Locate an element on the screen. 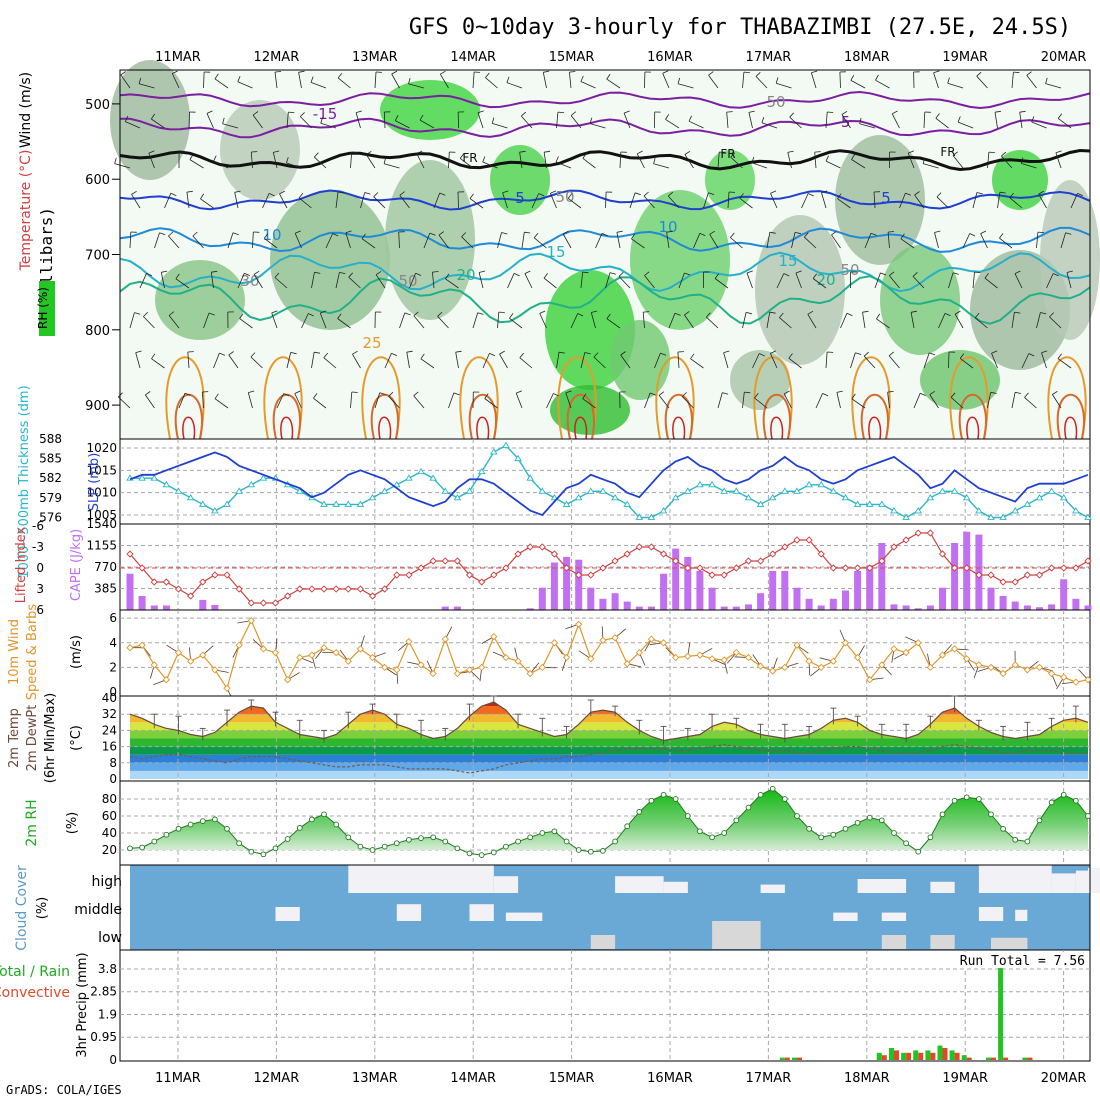 This screenshot has height=1100, width=1100. contour-label: 50 is located at coordinates (564, 197).